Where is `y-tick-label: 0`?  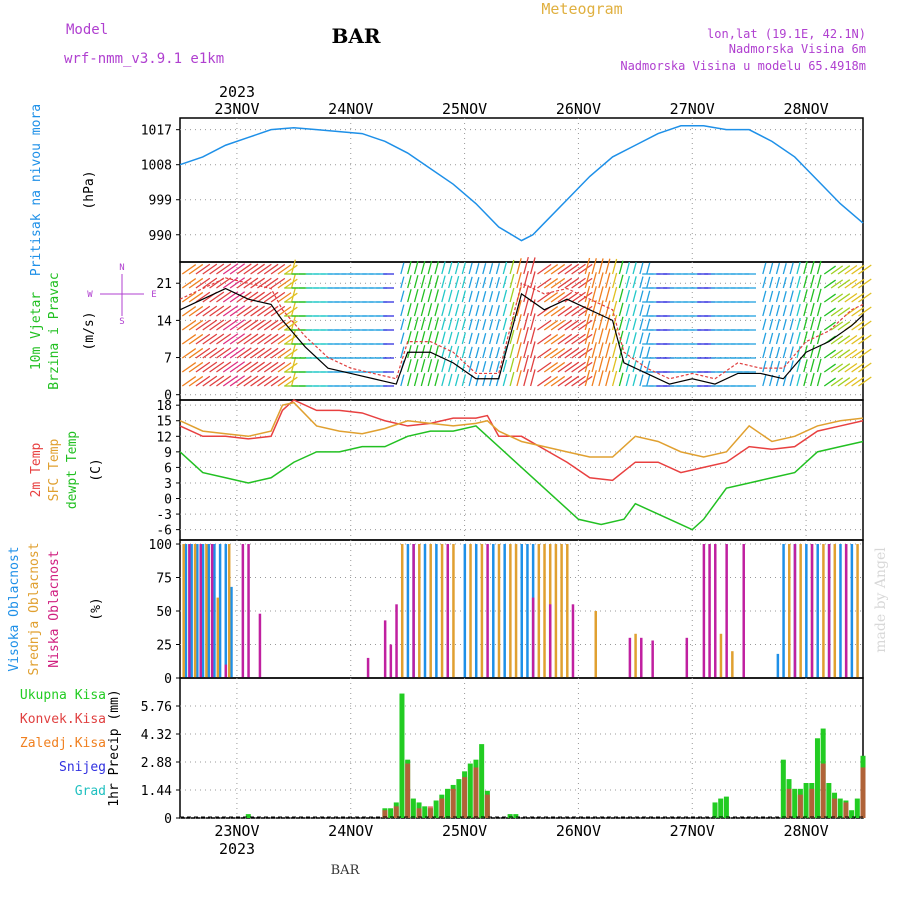
y-tick-label: 0 is located at coordinates (168, 500).